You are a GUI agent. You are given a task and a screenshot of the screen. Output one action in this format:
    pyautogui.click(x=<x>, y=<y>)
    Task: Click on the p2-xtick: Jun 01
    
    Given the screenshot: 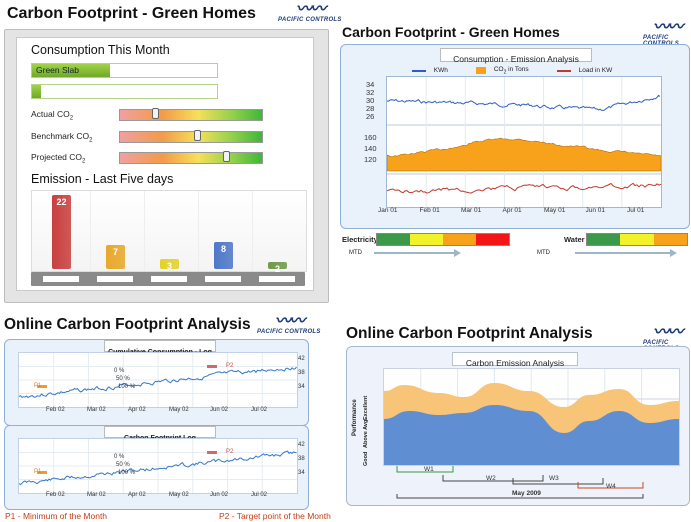 What is the action you would take?
    pyautogui.click(x=595, y=210)
    